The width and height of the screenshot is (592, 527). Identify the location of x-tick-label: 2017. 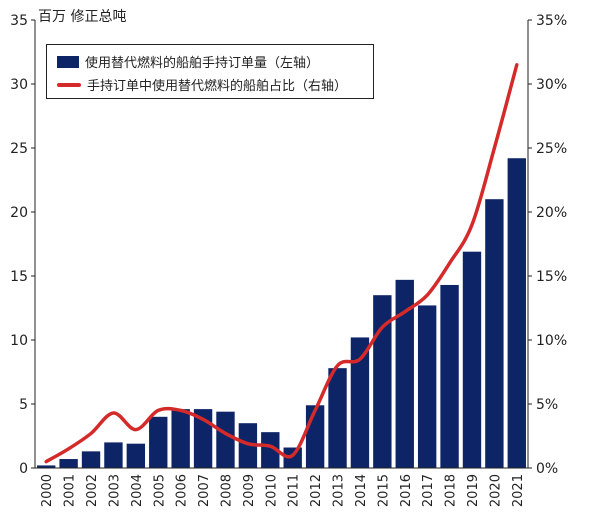
(428, 490).